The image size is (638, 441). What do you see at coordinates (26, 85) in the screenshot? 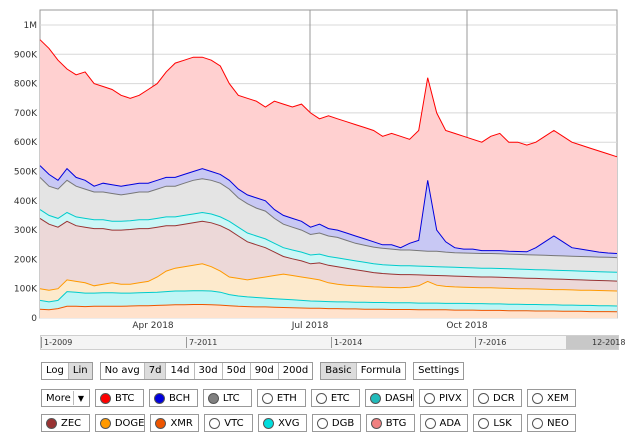
I see `y-tick-label: 800K` at bounding box center [26, 85].